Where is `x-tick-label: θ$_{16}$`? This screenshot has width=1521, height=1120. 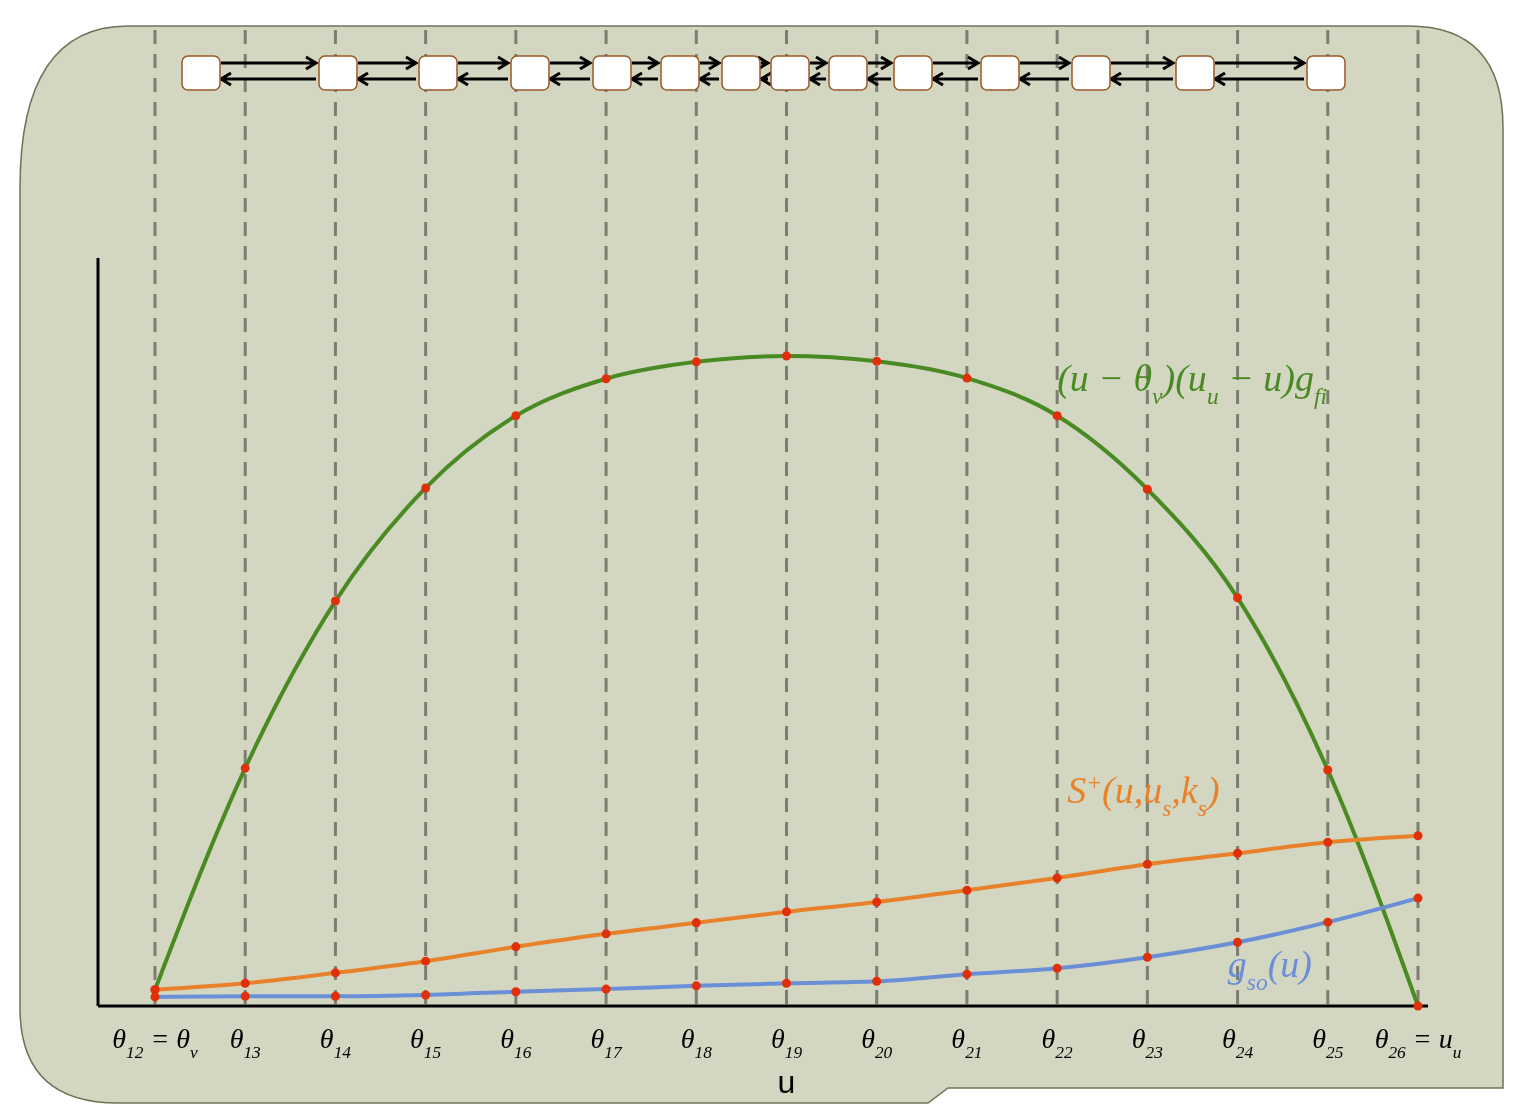 x-tick-label: θ$_{16}$ is located at coordinates (516, 1042).